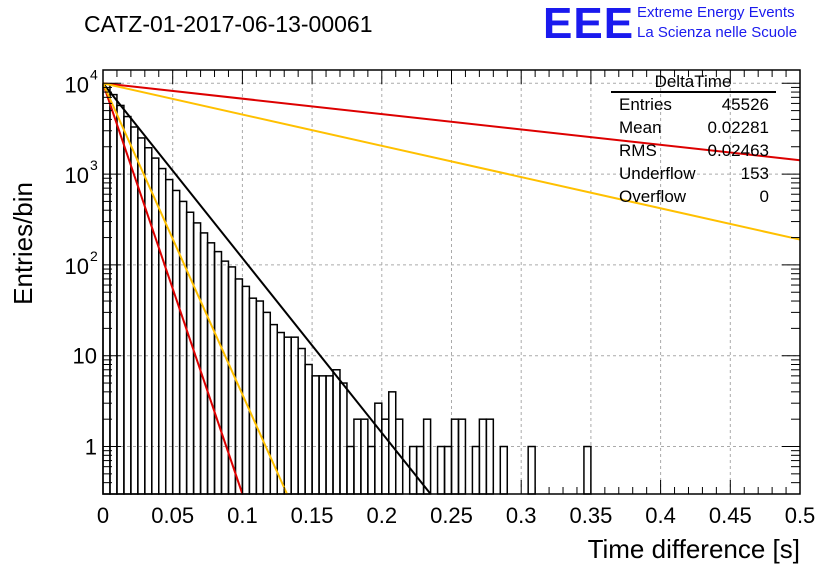 The image size is (836, 577). I want to click on run-title: CATZ-01-2017-06-13-00061, so click(228, 24).